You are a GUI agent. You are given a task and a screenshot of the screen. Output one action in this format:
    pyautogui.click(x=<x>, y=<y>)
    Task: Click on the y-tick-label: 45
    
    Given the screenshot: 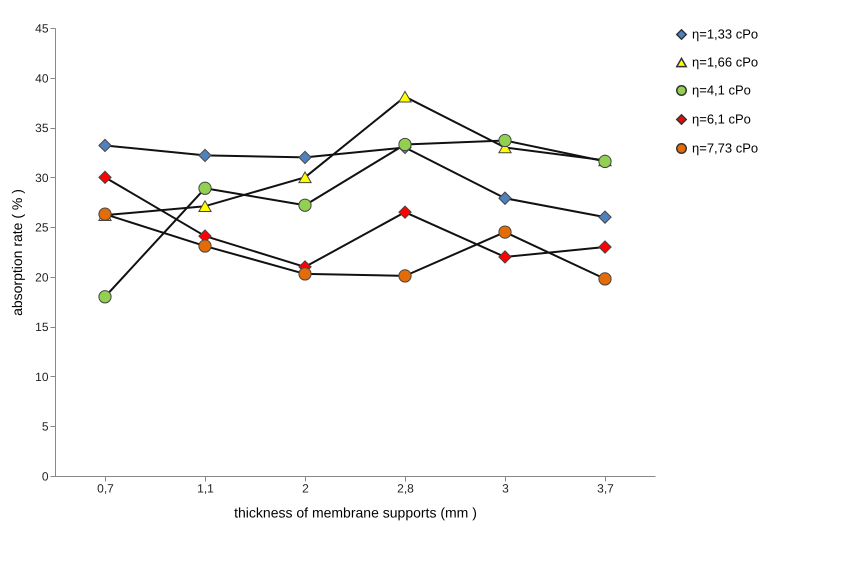 What is the action you would take?
    pyautogui.click(x=42, y=29)
    